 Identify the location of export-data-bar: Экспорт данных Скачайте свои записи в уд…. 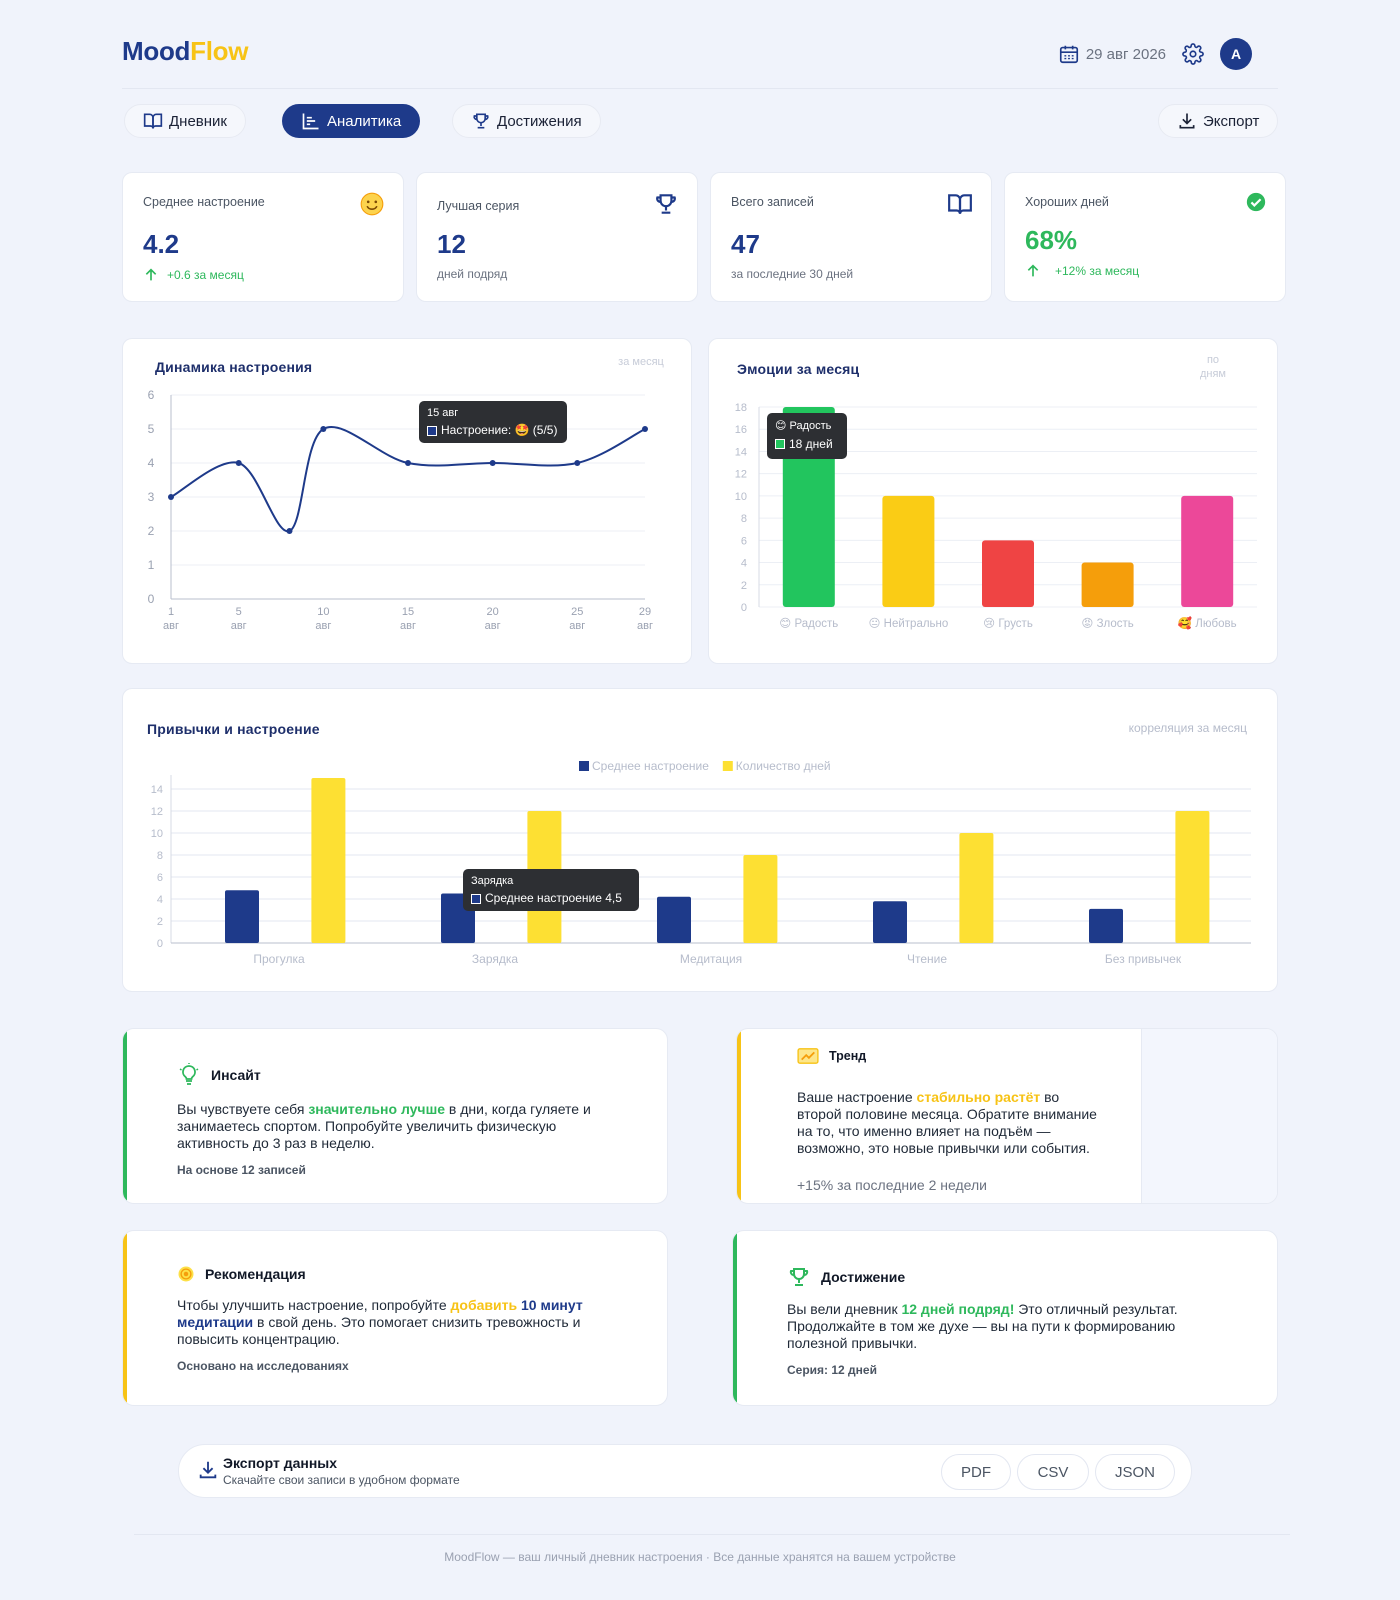
(685, 1471).